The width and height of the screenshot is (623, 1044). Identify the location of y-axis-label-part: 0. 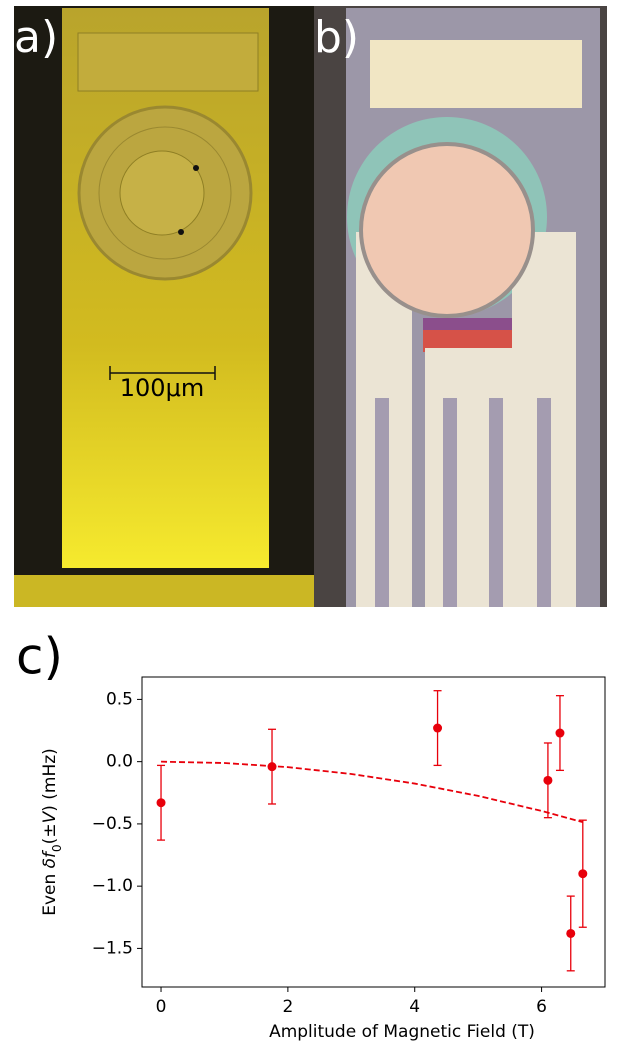
(57, 848).